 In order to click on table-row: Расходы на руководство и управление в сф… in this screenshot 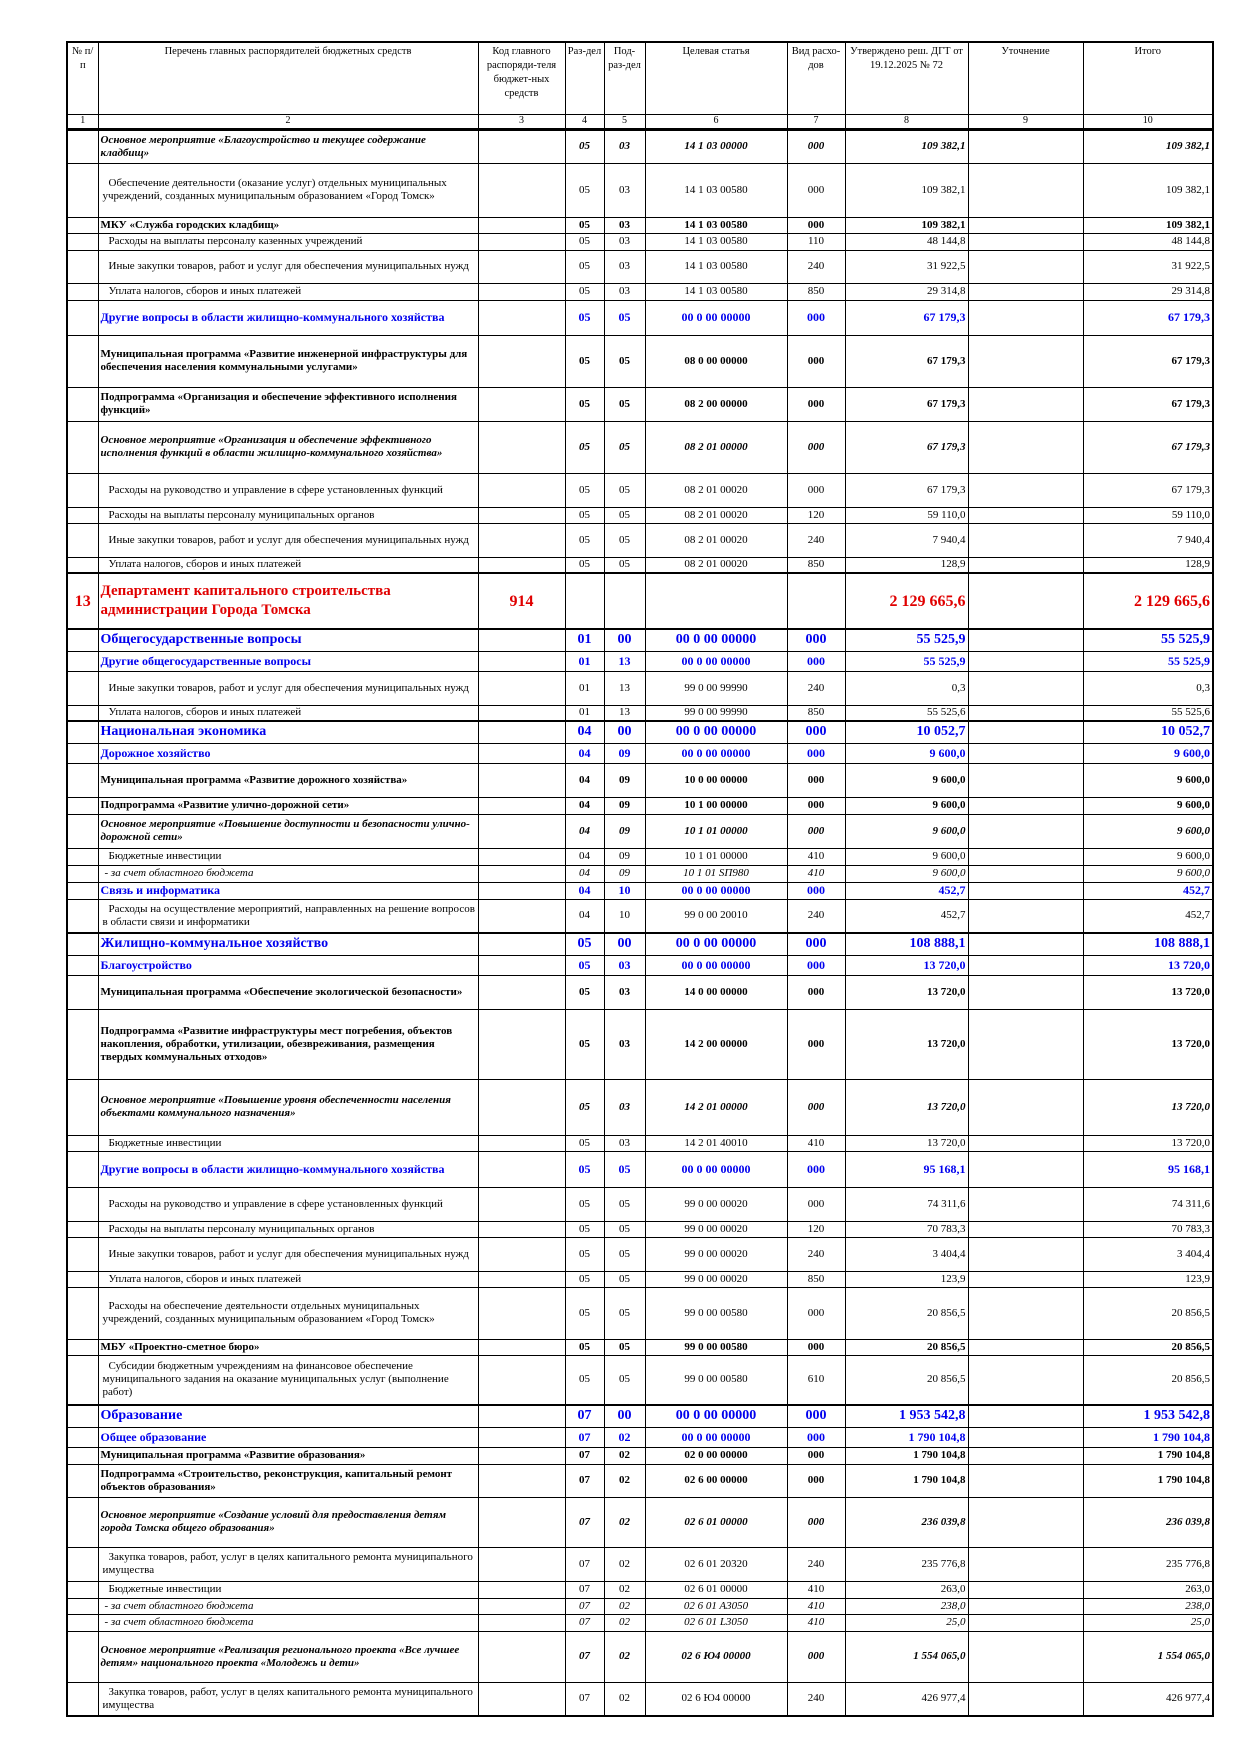, I will do `click(640, 490)`.